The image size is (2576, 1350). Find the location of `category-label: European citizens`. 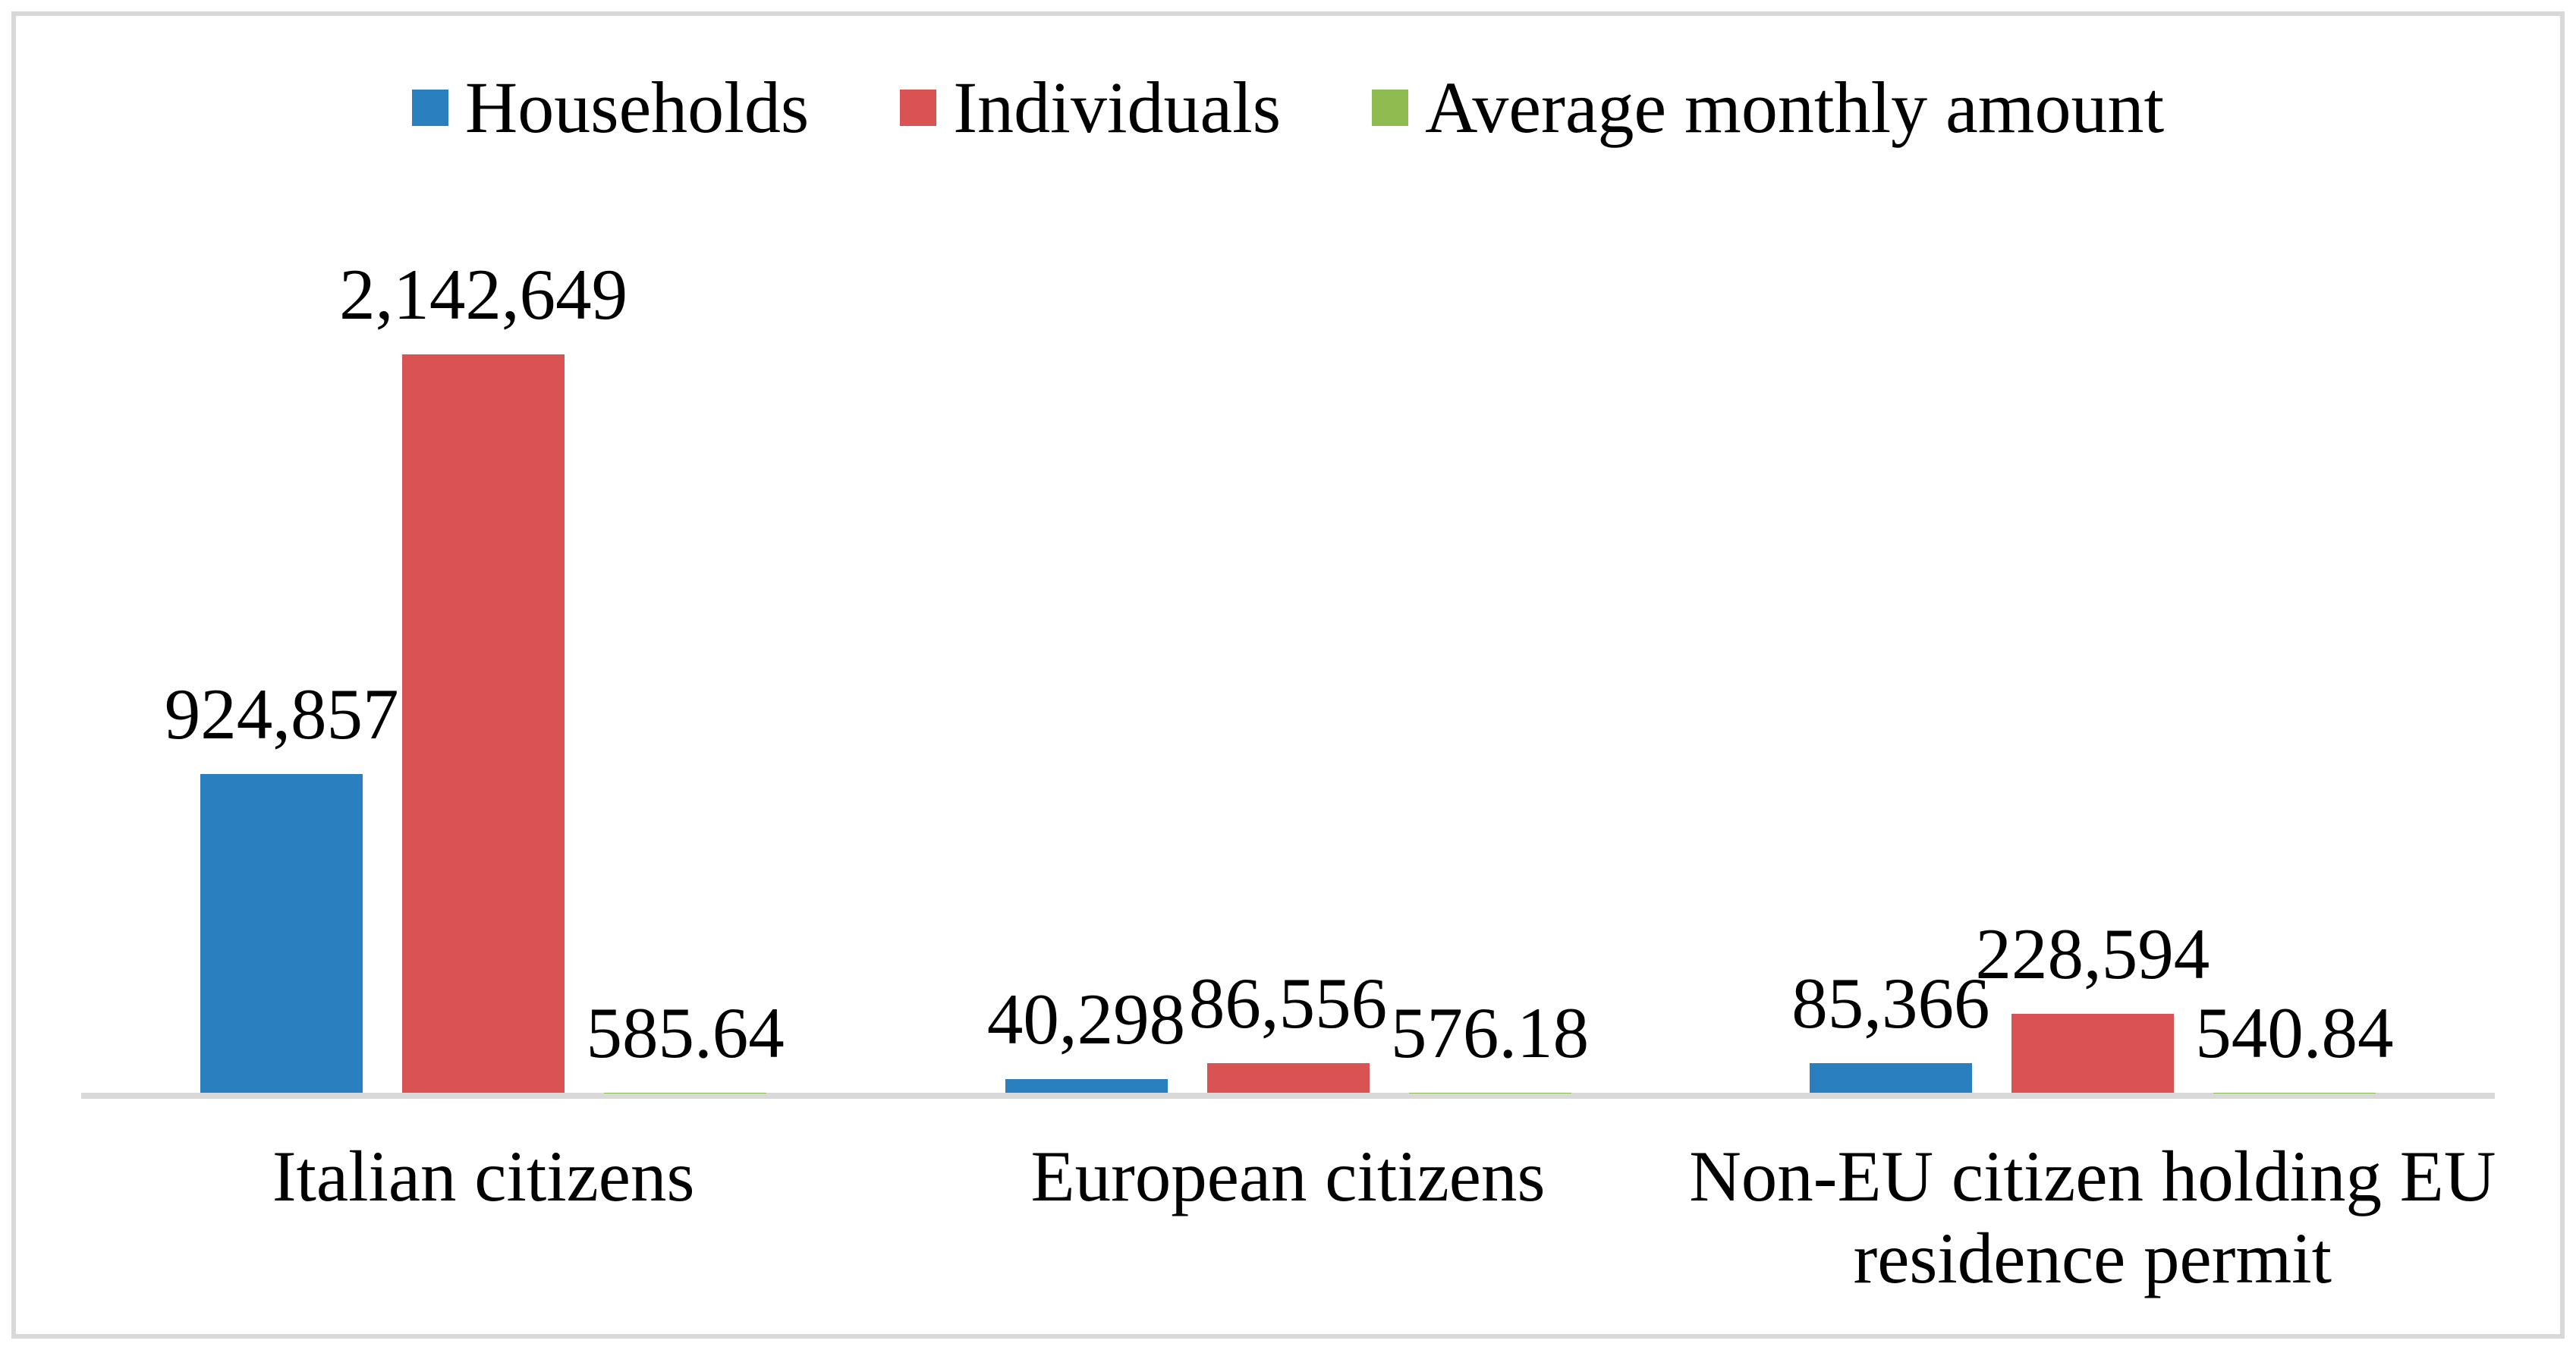

category-label: European citizens is located at coordinates (1288, 1176).